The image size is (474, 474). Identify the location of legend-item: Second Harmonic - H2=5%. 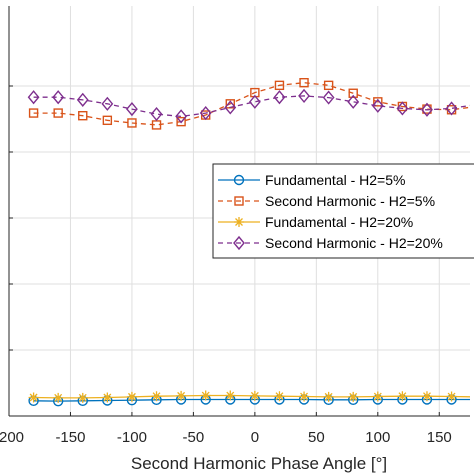
(326, 201).